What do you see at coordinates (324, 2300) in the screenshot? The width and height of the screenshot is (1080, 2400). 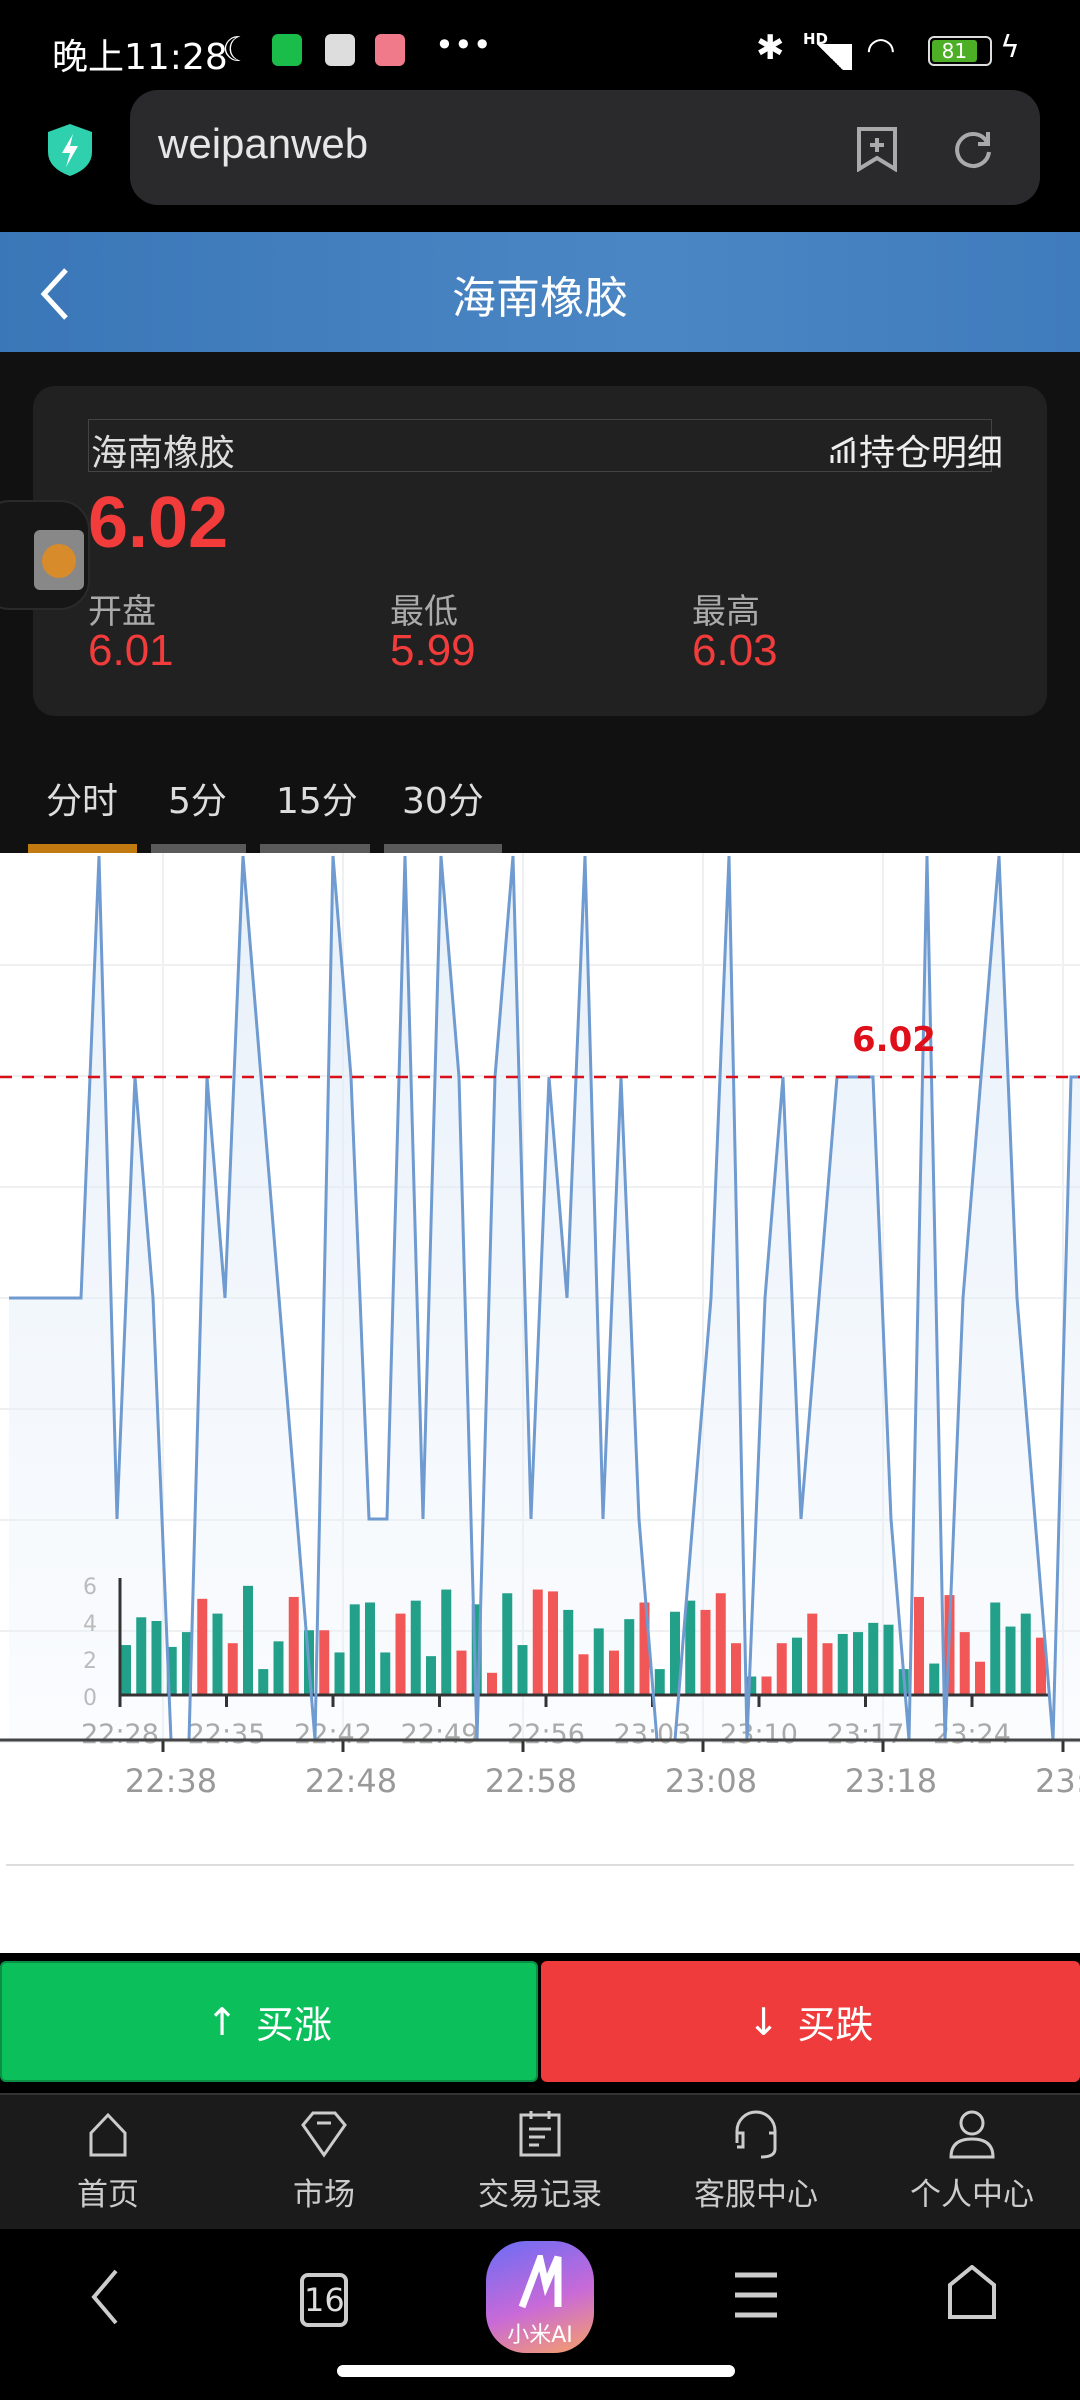 I see `recent-tabs-button: 16` at bounding box center [324, 2300].